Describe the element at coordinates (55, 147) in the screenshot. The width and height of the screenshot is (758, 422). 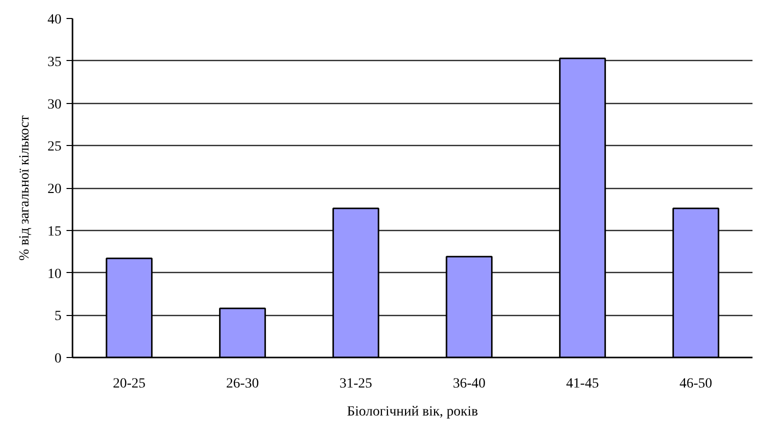
I see `y-tick-label: 25` at that location.